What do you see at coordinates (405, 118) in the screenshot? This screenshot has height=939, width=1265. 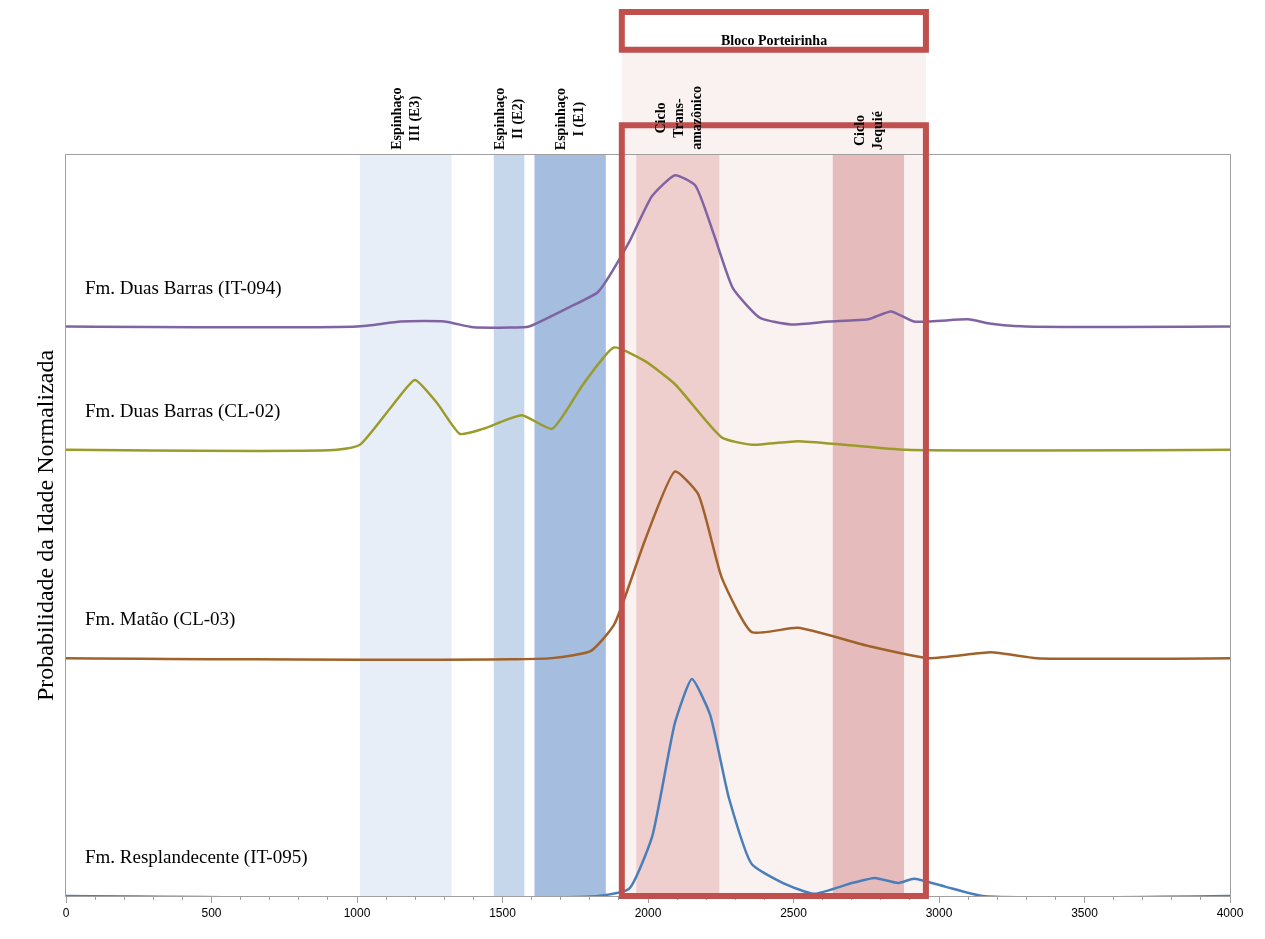 I see `band-label: Espinhaço III (E3)` at bounding box center [405, 118].